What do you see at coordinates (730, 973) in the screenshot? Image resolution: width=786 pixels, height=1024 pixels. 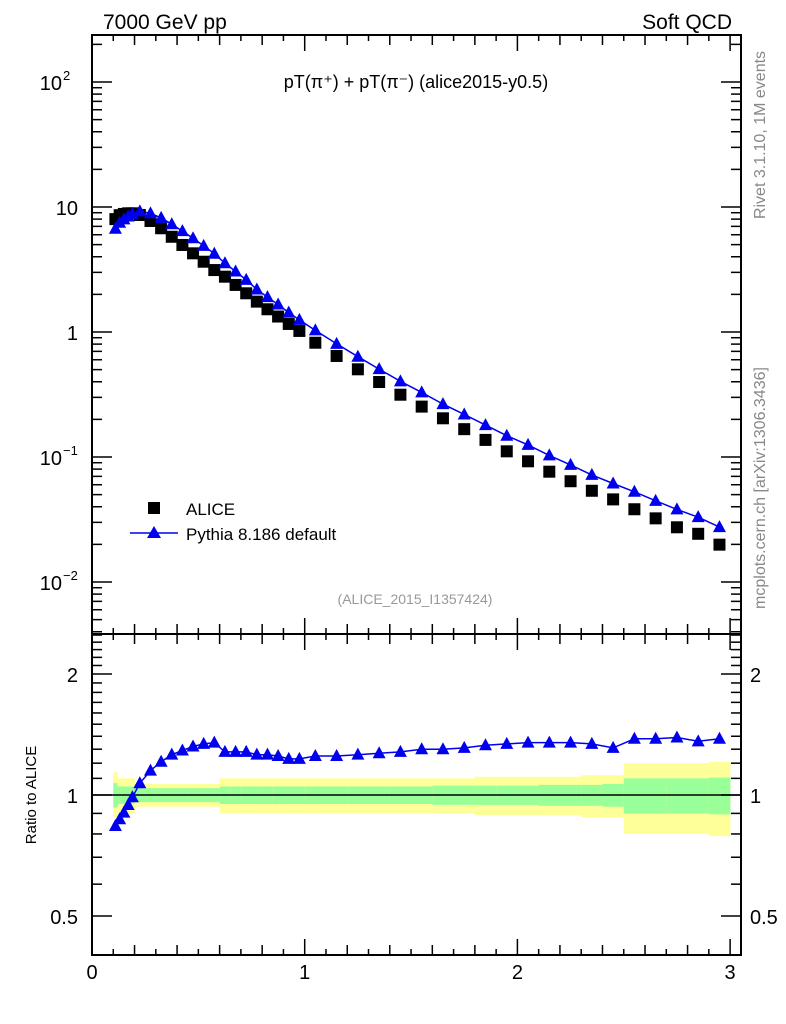 I see `x-tick-label: 3` at bounding box center [730, 973].